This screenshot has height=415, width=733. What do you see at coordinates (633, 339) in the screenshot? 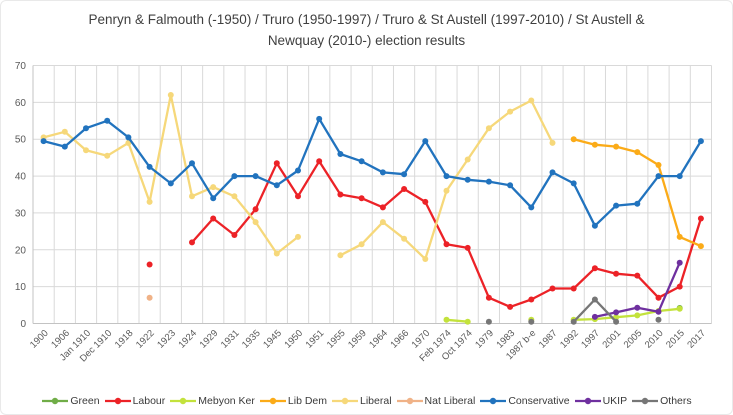
I see `x-axis-tick-label: 2005` at bounding box center [633, 339].